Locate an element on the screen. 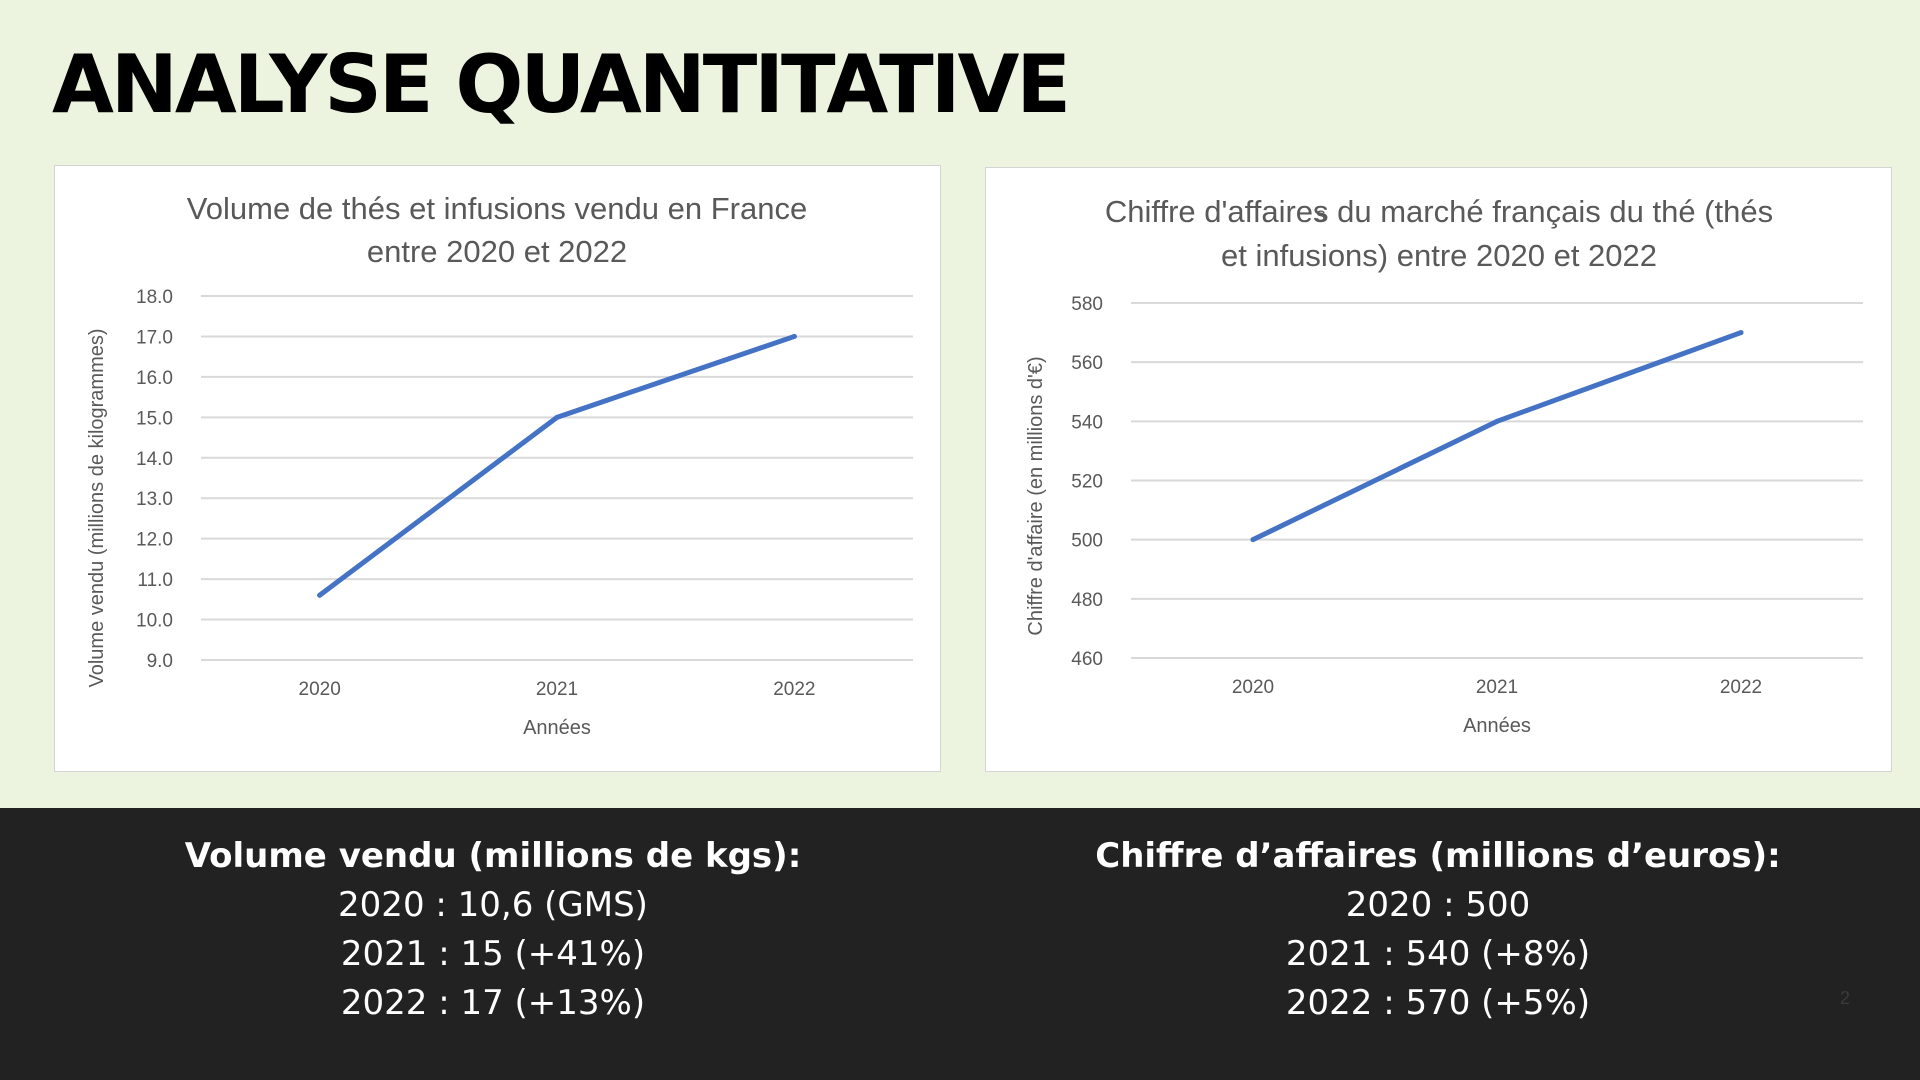 This screenshot has width=1920, height=1080. y-tick-label: 14.0 is located at coordinates (154, 459).